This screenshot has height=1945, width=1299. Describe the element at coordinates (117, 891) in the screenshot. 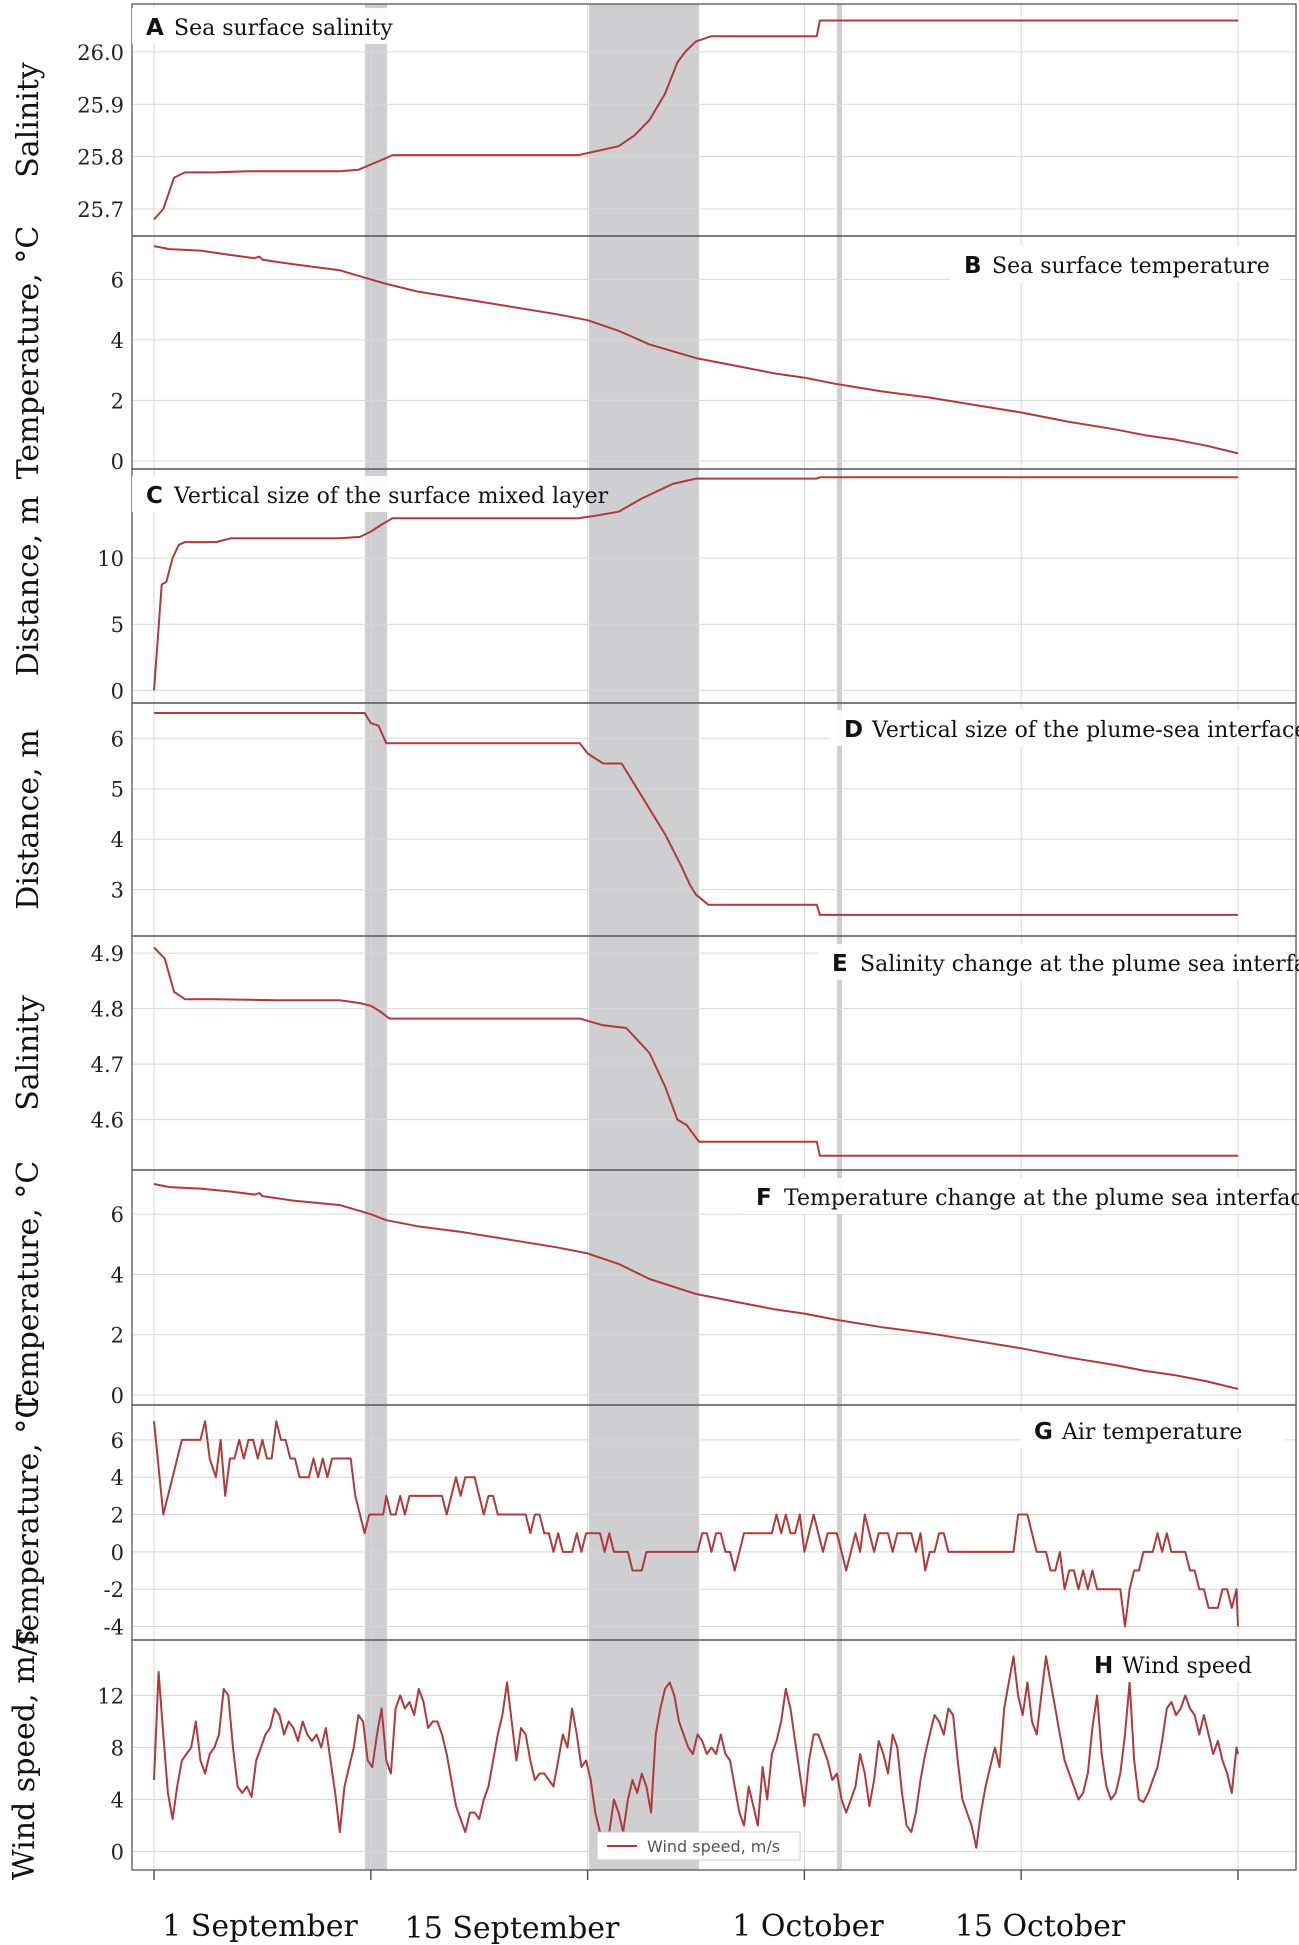

I see `y-tick-label: 3` at that location.